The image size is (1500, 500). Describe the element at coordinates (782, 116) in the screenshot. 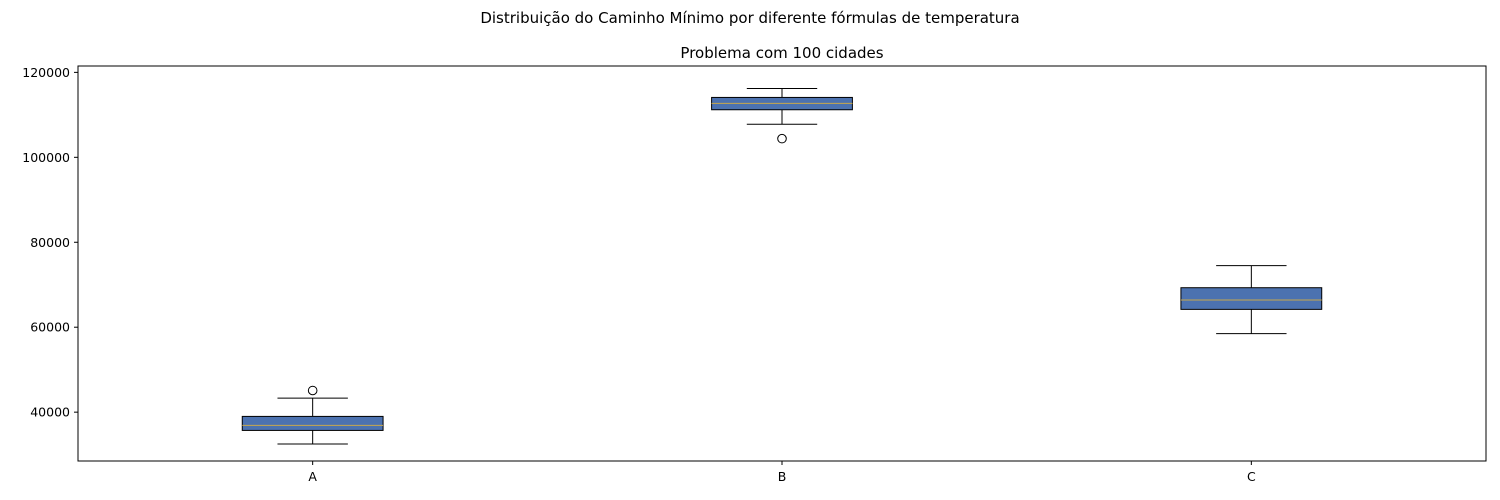

I see `box-b` at that location.